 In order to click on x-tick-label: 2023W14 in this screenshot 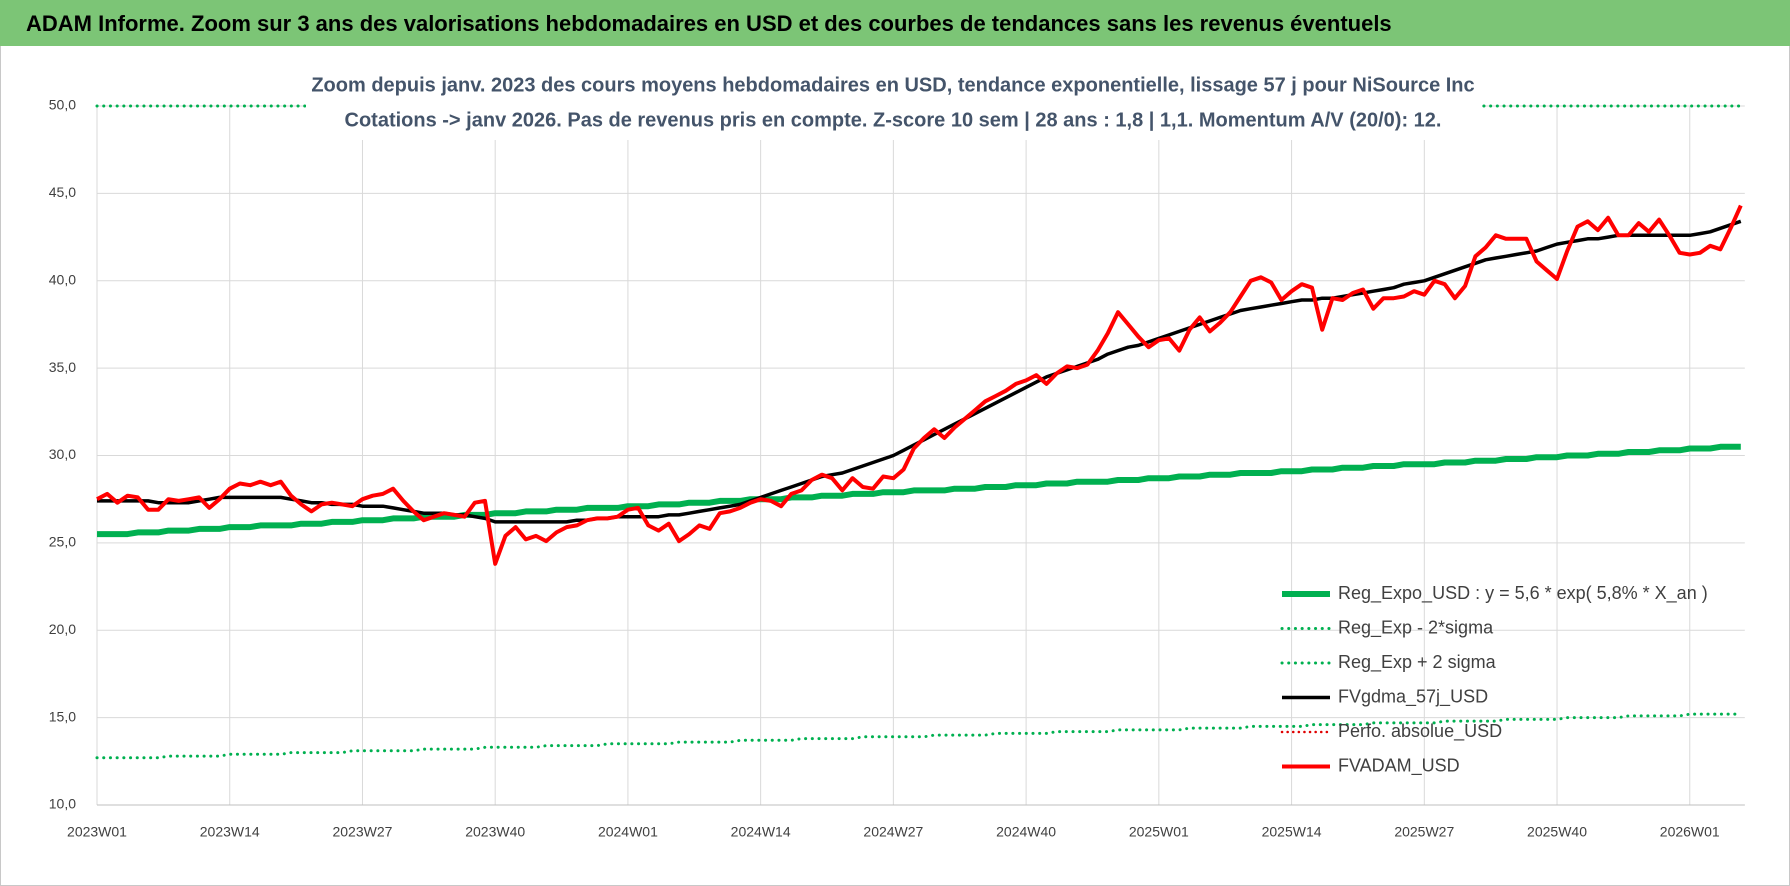, I will do `click(230, 832)`.